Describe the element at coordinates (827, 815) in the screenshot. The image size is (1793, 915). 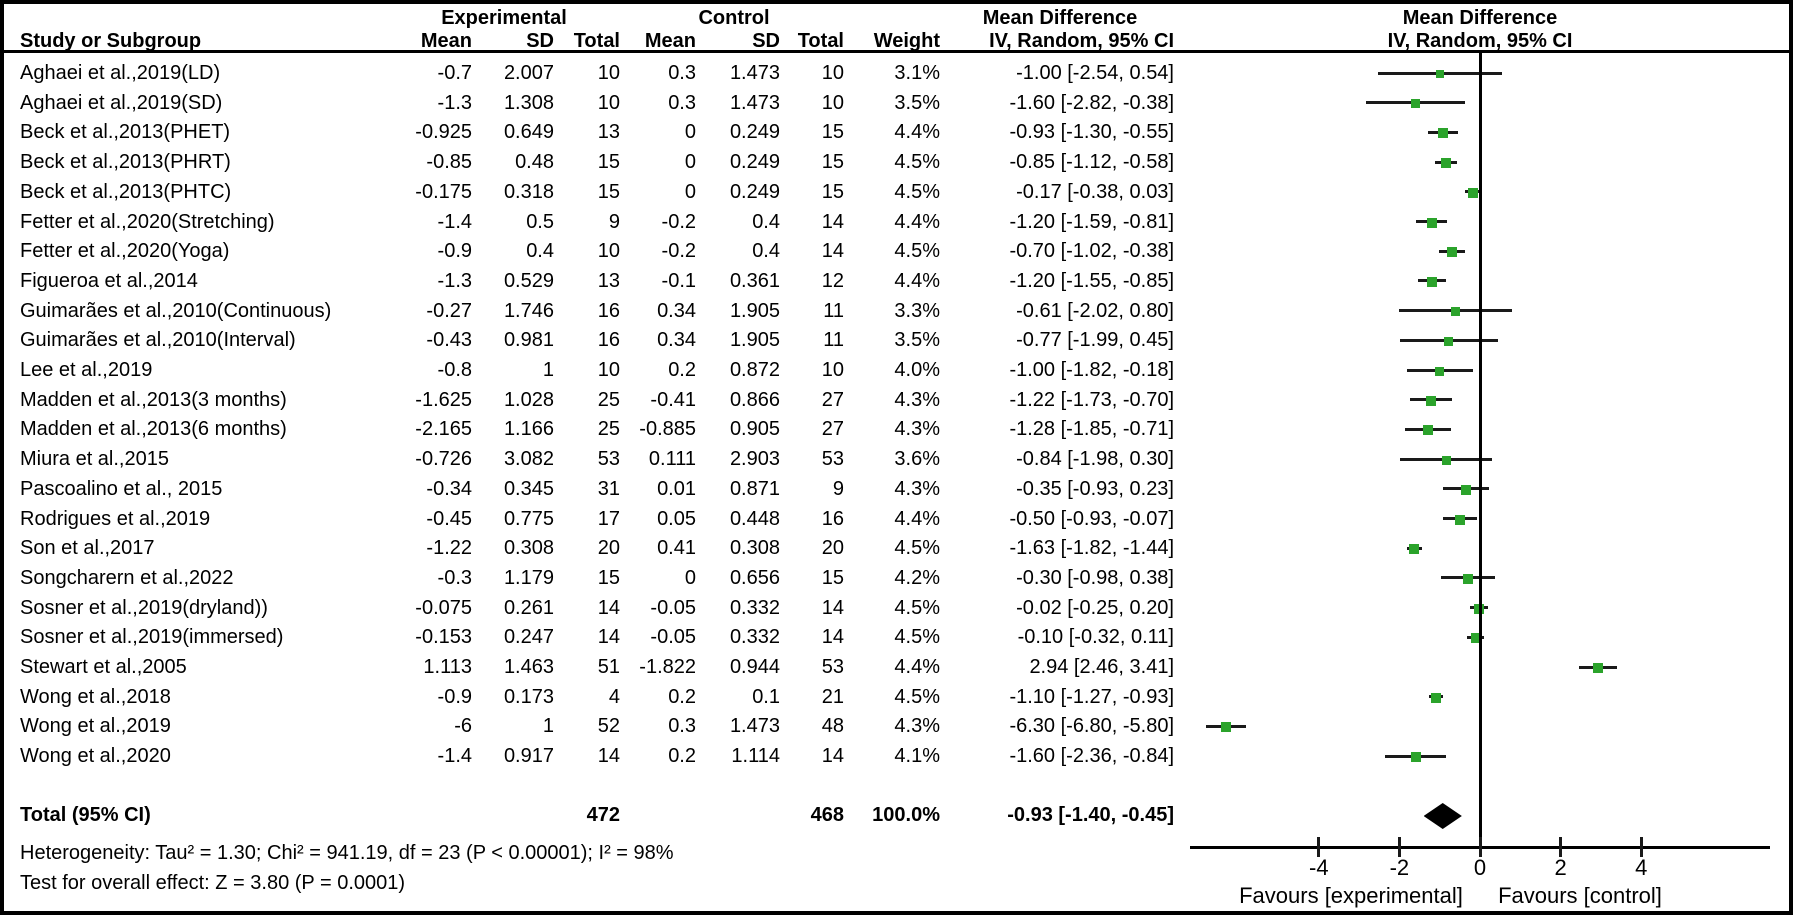
I see `total-ctrl-total: 468` at that location.